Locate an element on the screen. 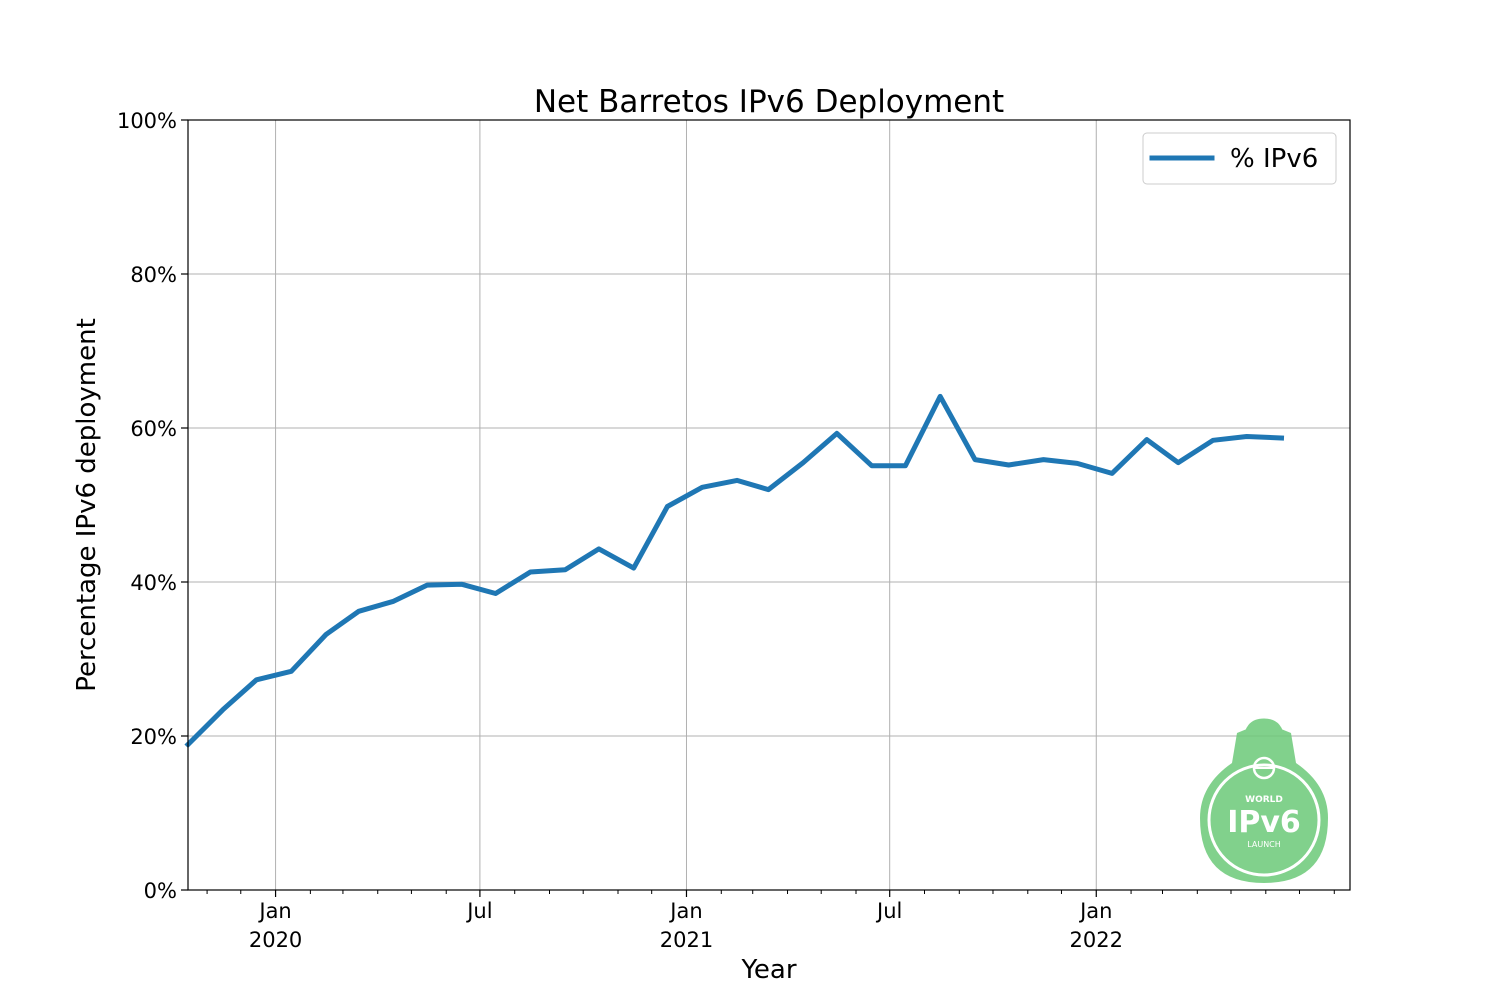  logo-inner-ring is located at coordinates (1264, 820).